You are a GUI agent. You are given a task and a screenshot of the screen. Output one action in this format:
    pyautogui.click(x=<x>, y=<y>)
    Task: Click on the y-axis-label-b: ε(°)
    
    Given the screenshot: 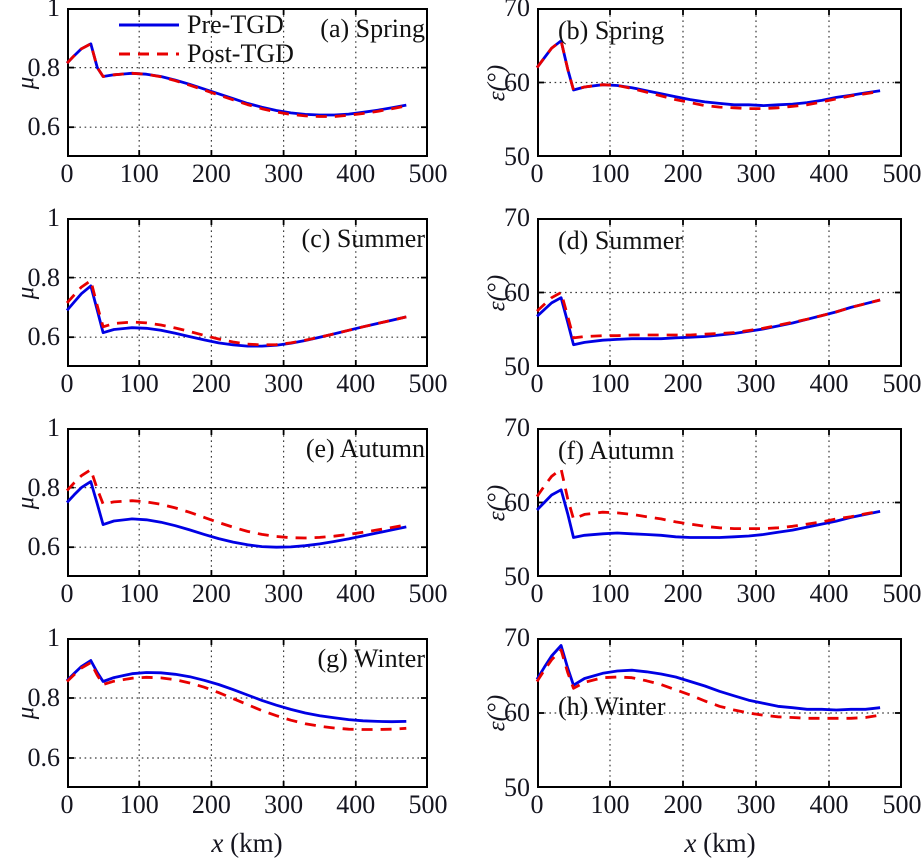 What is the action you would take?
    pyautogui.click(x=496, y=82)
    